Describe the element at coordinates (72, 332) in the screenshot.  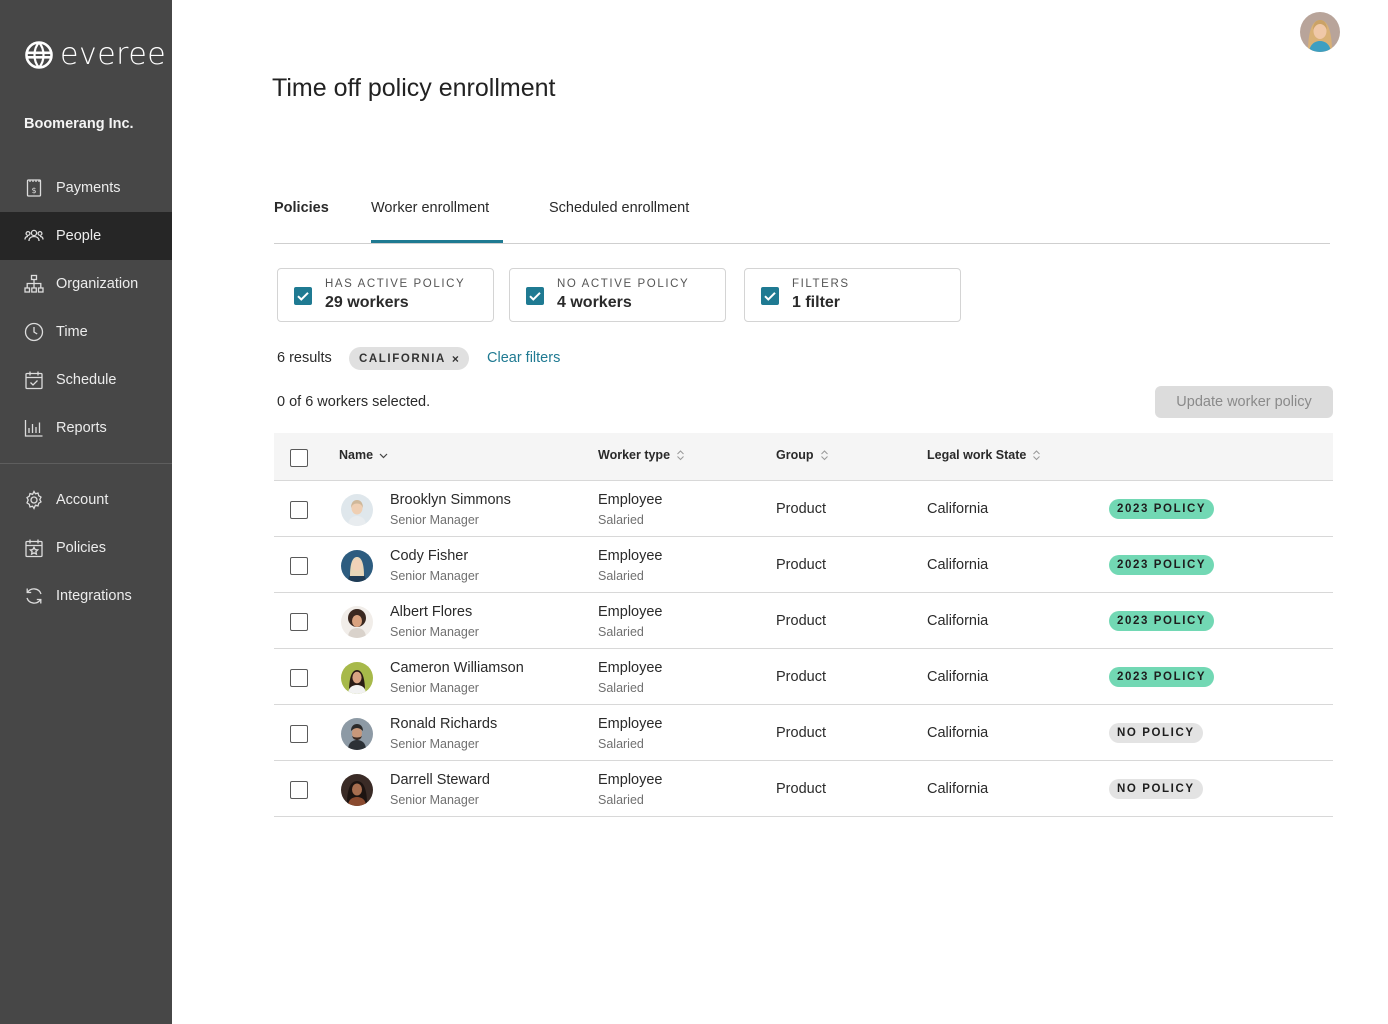
I see `sidebar-item-label: Time` at that location.